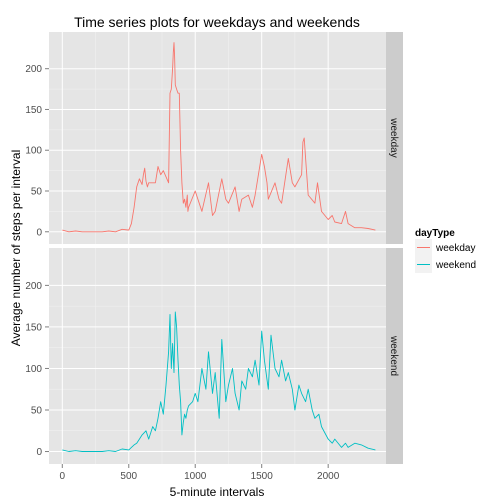 The height and width of the screenshot is (504, 504). What do you see at coordinates (63, 476) in the screenshot?
I see `x-tick-label: 0` at bounding box center [63, 476].